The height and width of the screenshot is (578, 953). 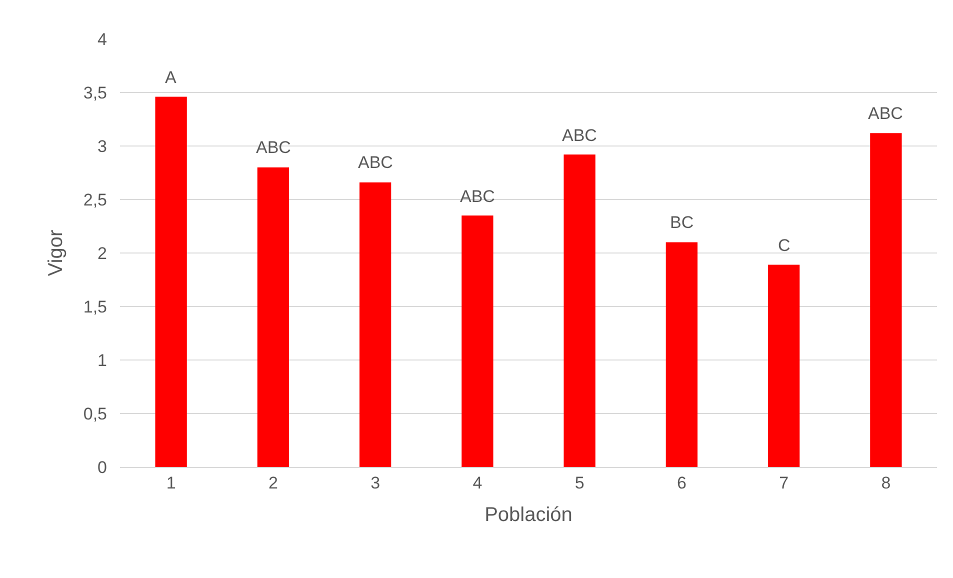 I want to click on x-tick-label: 2, so click(x=273, y=482).